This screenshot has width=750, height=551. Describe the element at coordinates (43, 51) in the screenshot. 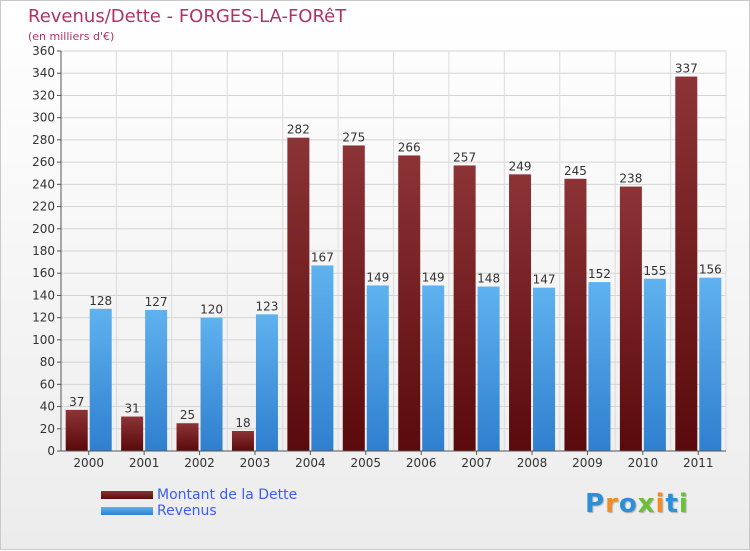

I see `y-tick-label: 360` at that location.